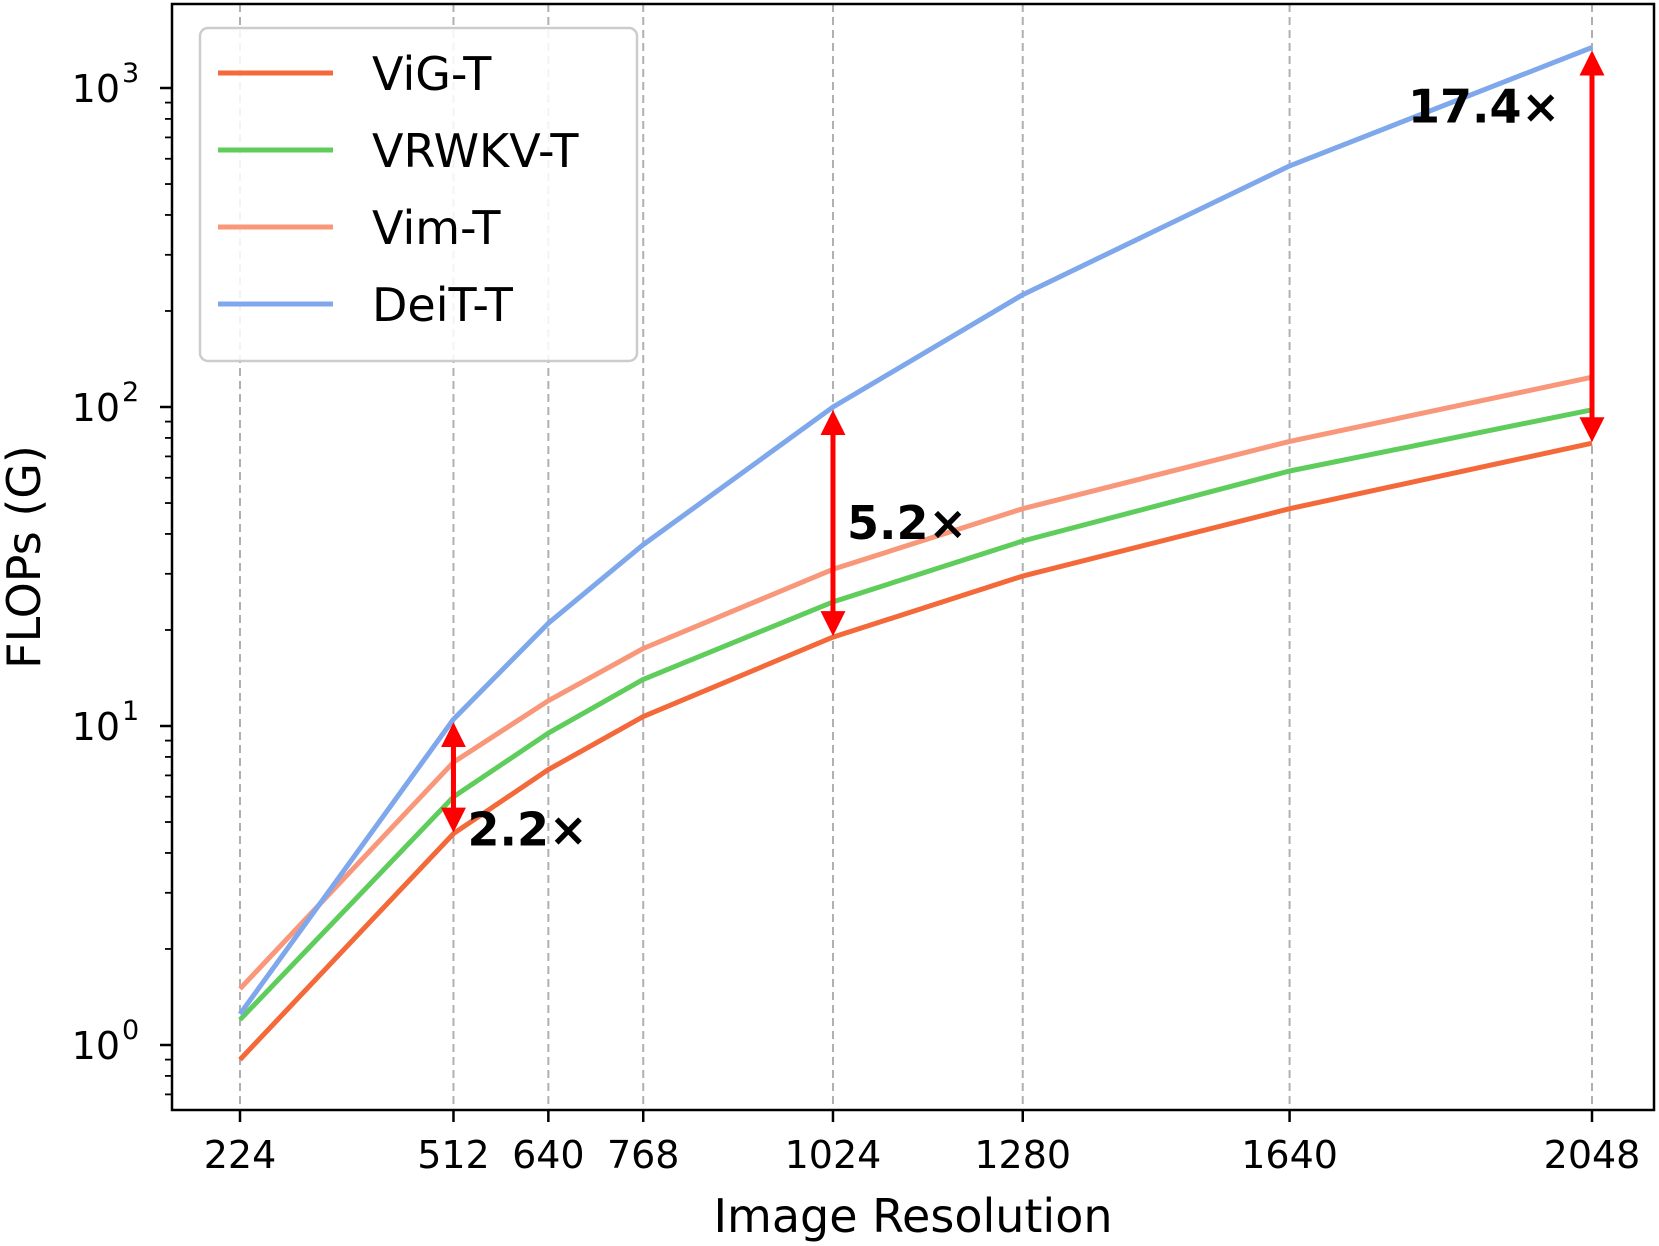 The height and width of the screenshot is (1246, 1659). Describe the element at coordinates (548, 1155) in the screenshot. I see `x-tick-label: 640` at that location.